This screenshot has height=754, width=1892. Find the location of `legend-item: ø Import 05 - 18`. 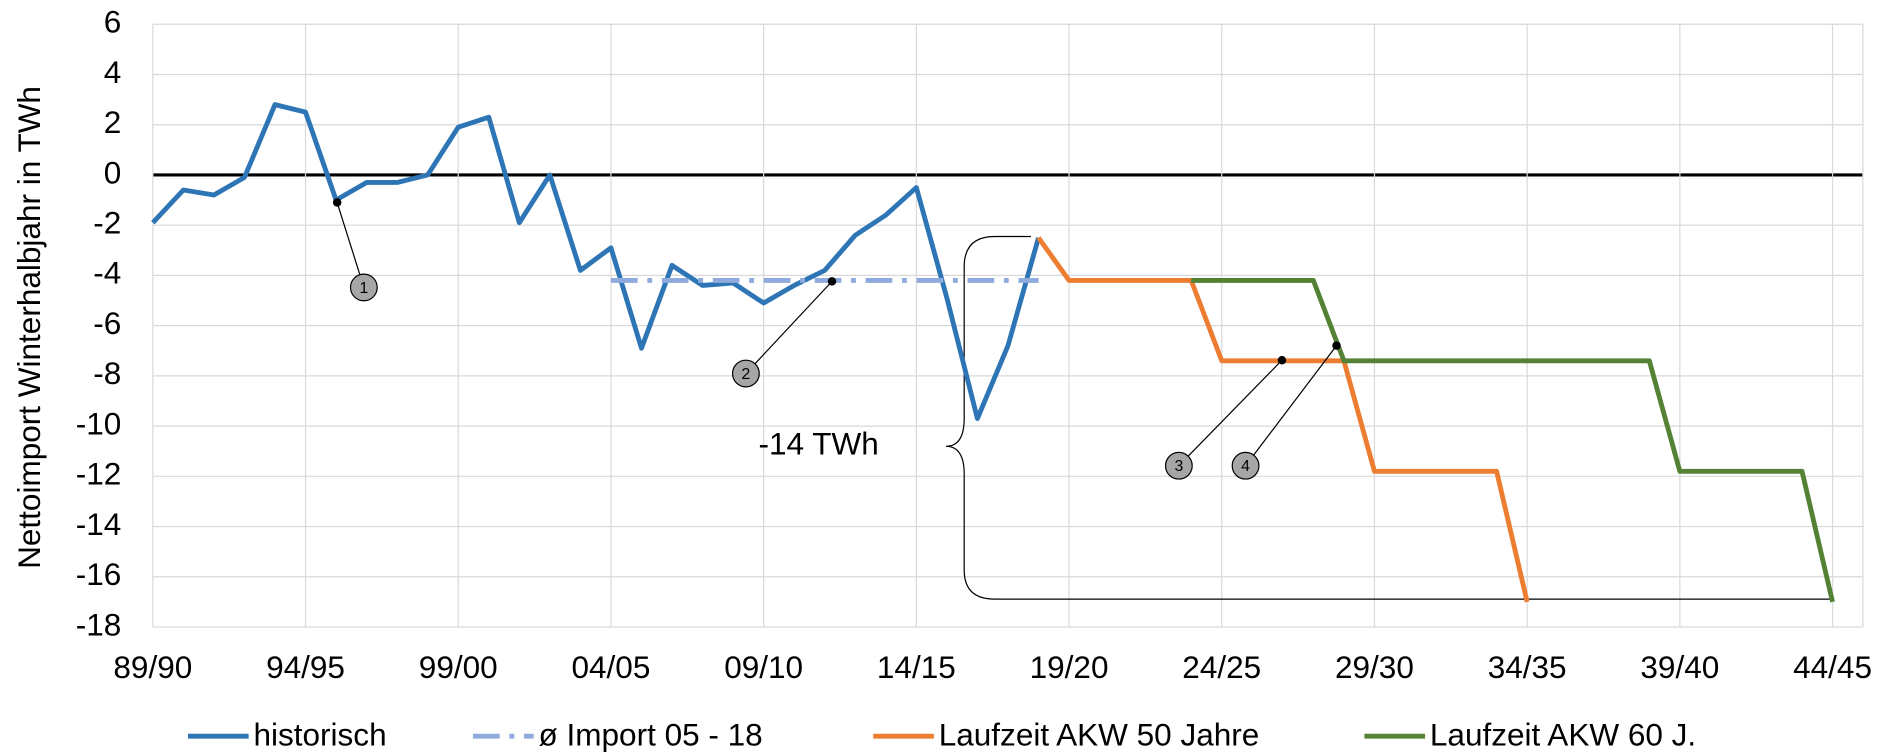

legend-item: ø Import 05 - 18 is located at coordinates (618, 735).